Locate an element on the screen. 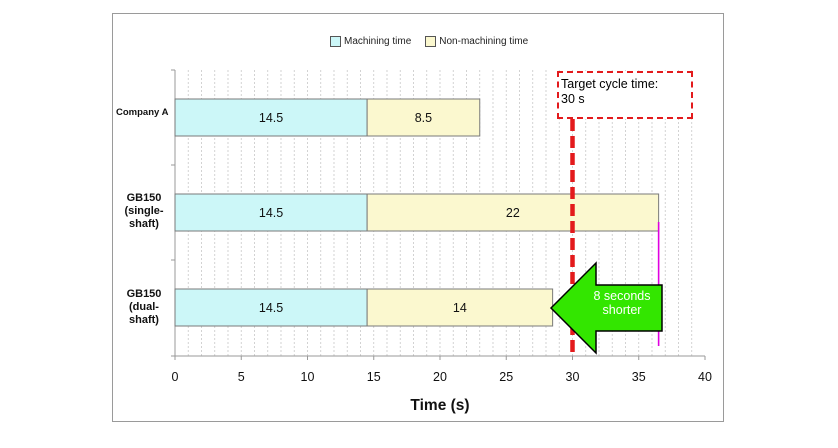  x-tick-label: 25 is located at coordinates (506, 377).